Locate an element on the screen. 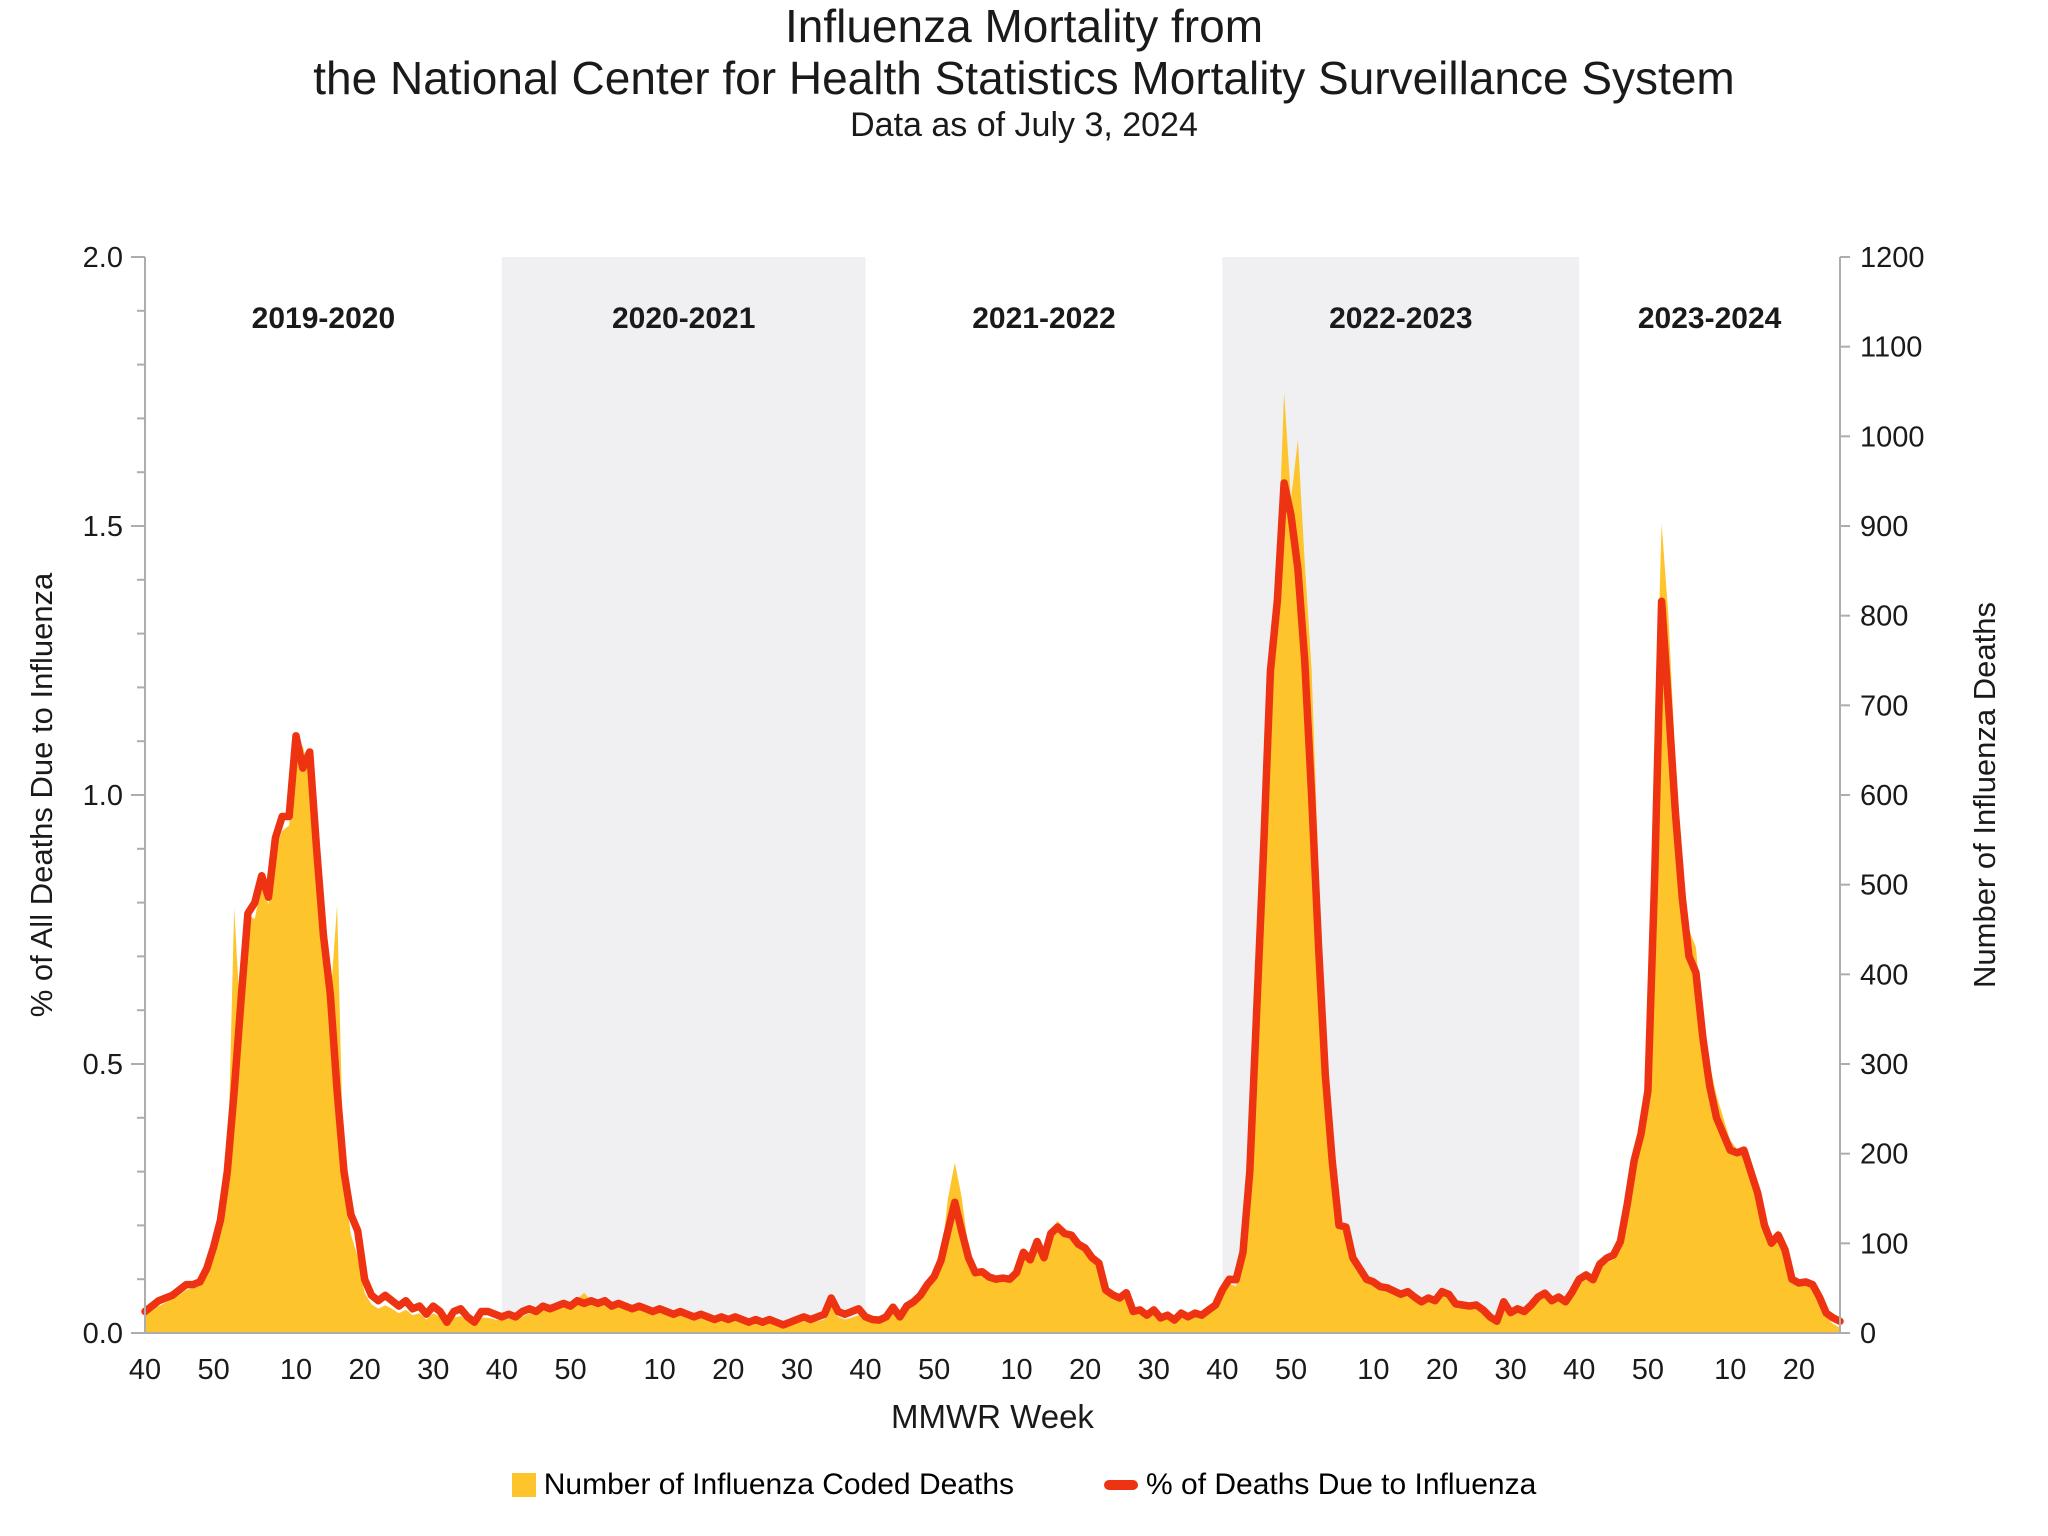 This screenshot has width=2048, height=1536. y-right-tick-label: 1000 is located at coordinates (1892, 437).